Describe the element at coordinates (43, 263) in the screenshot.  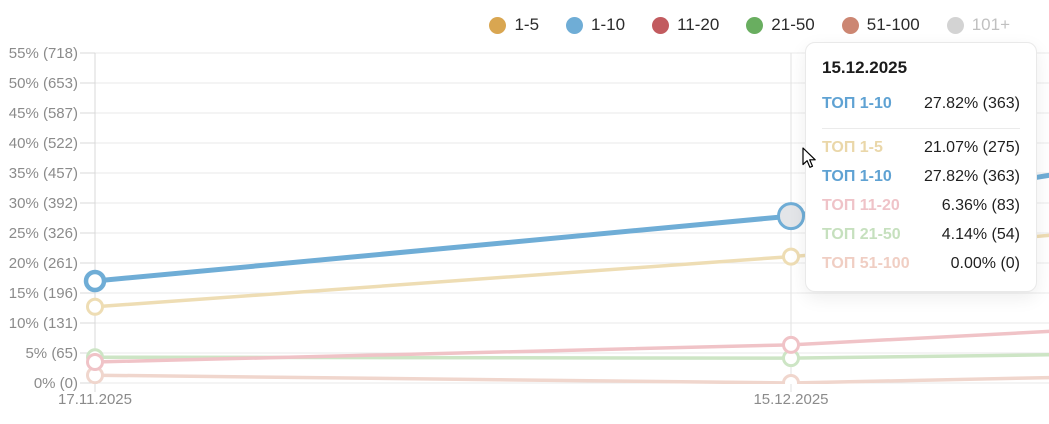
I see `y-axis-label: 20% (261)` at that location.